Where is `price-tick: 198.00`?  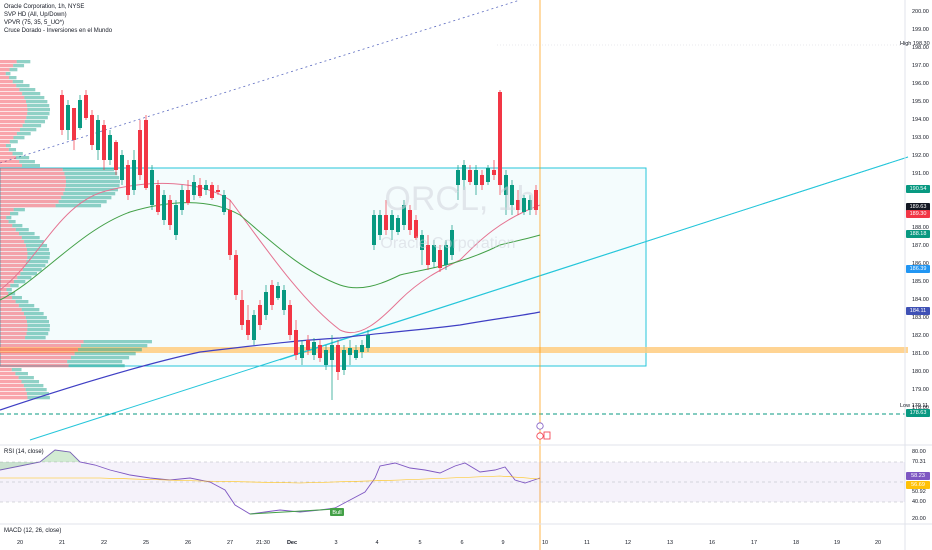 price-tick: 198.00 is located at coordinates (920, 48).